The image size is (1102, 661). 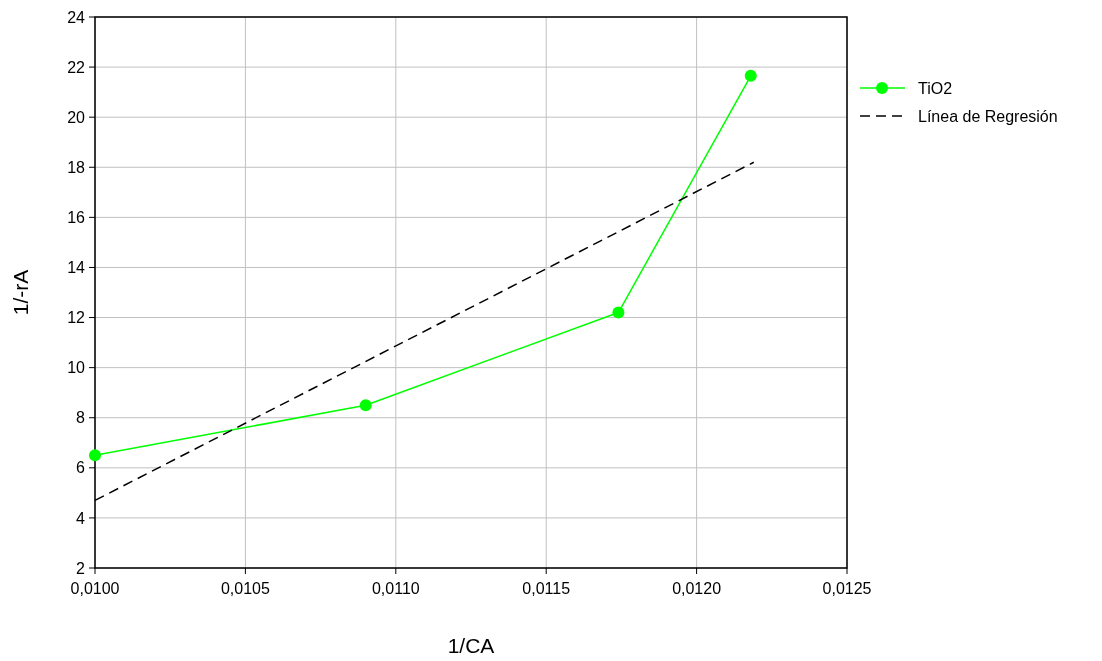 What do you see at coordinates (471, 645) in the screenshot?
I see `x-axis-title: 1/CA` at bounding box center [471, 645].